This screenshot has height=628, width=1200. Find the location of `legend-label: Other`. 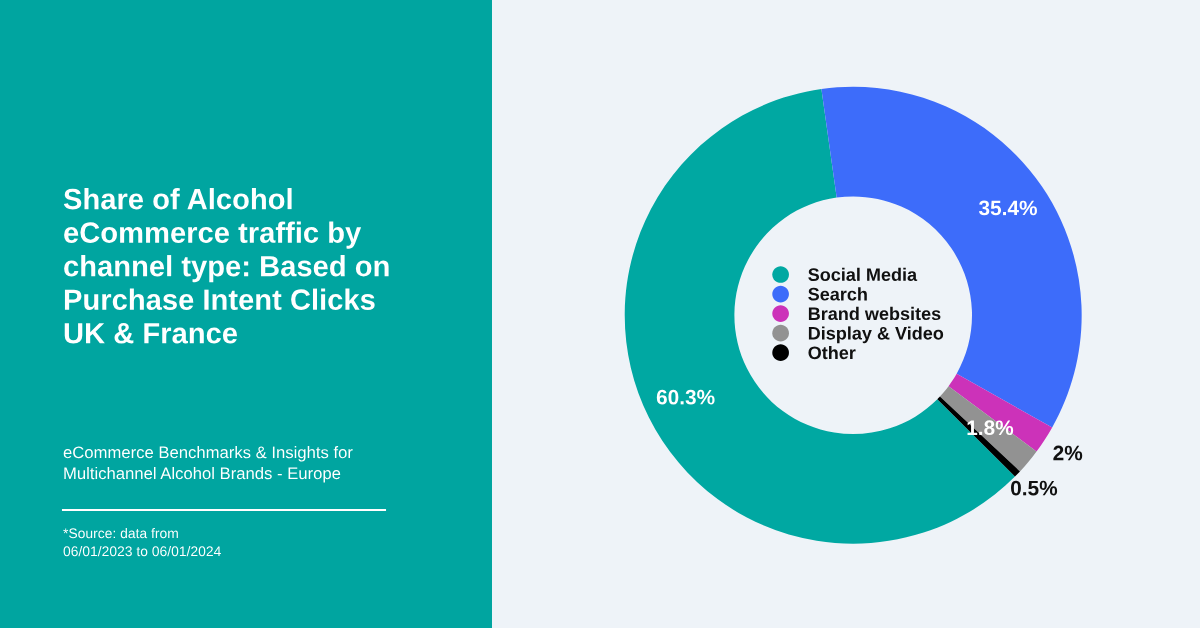

legend-label: Other is located at coordinates (832, 352).